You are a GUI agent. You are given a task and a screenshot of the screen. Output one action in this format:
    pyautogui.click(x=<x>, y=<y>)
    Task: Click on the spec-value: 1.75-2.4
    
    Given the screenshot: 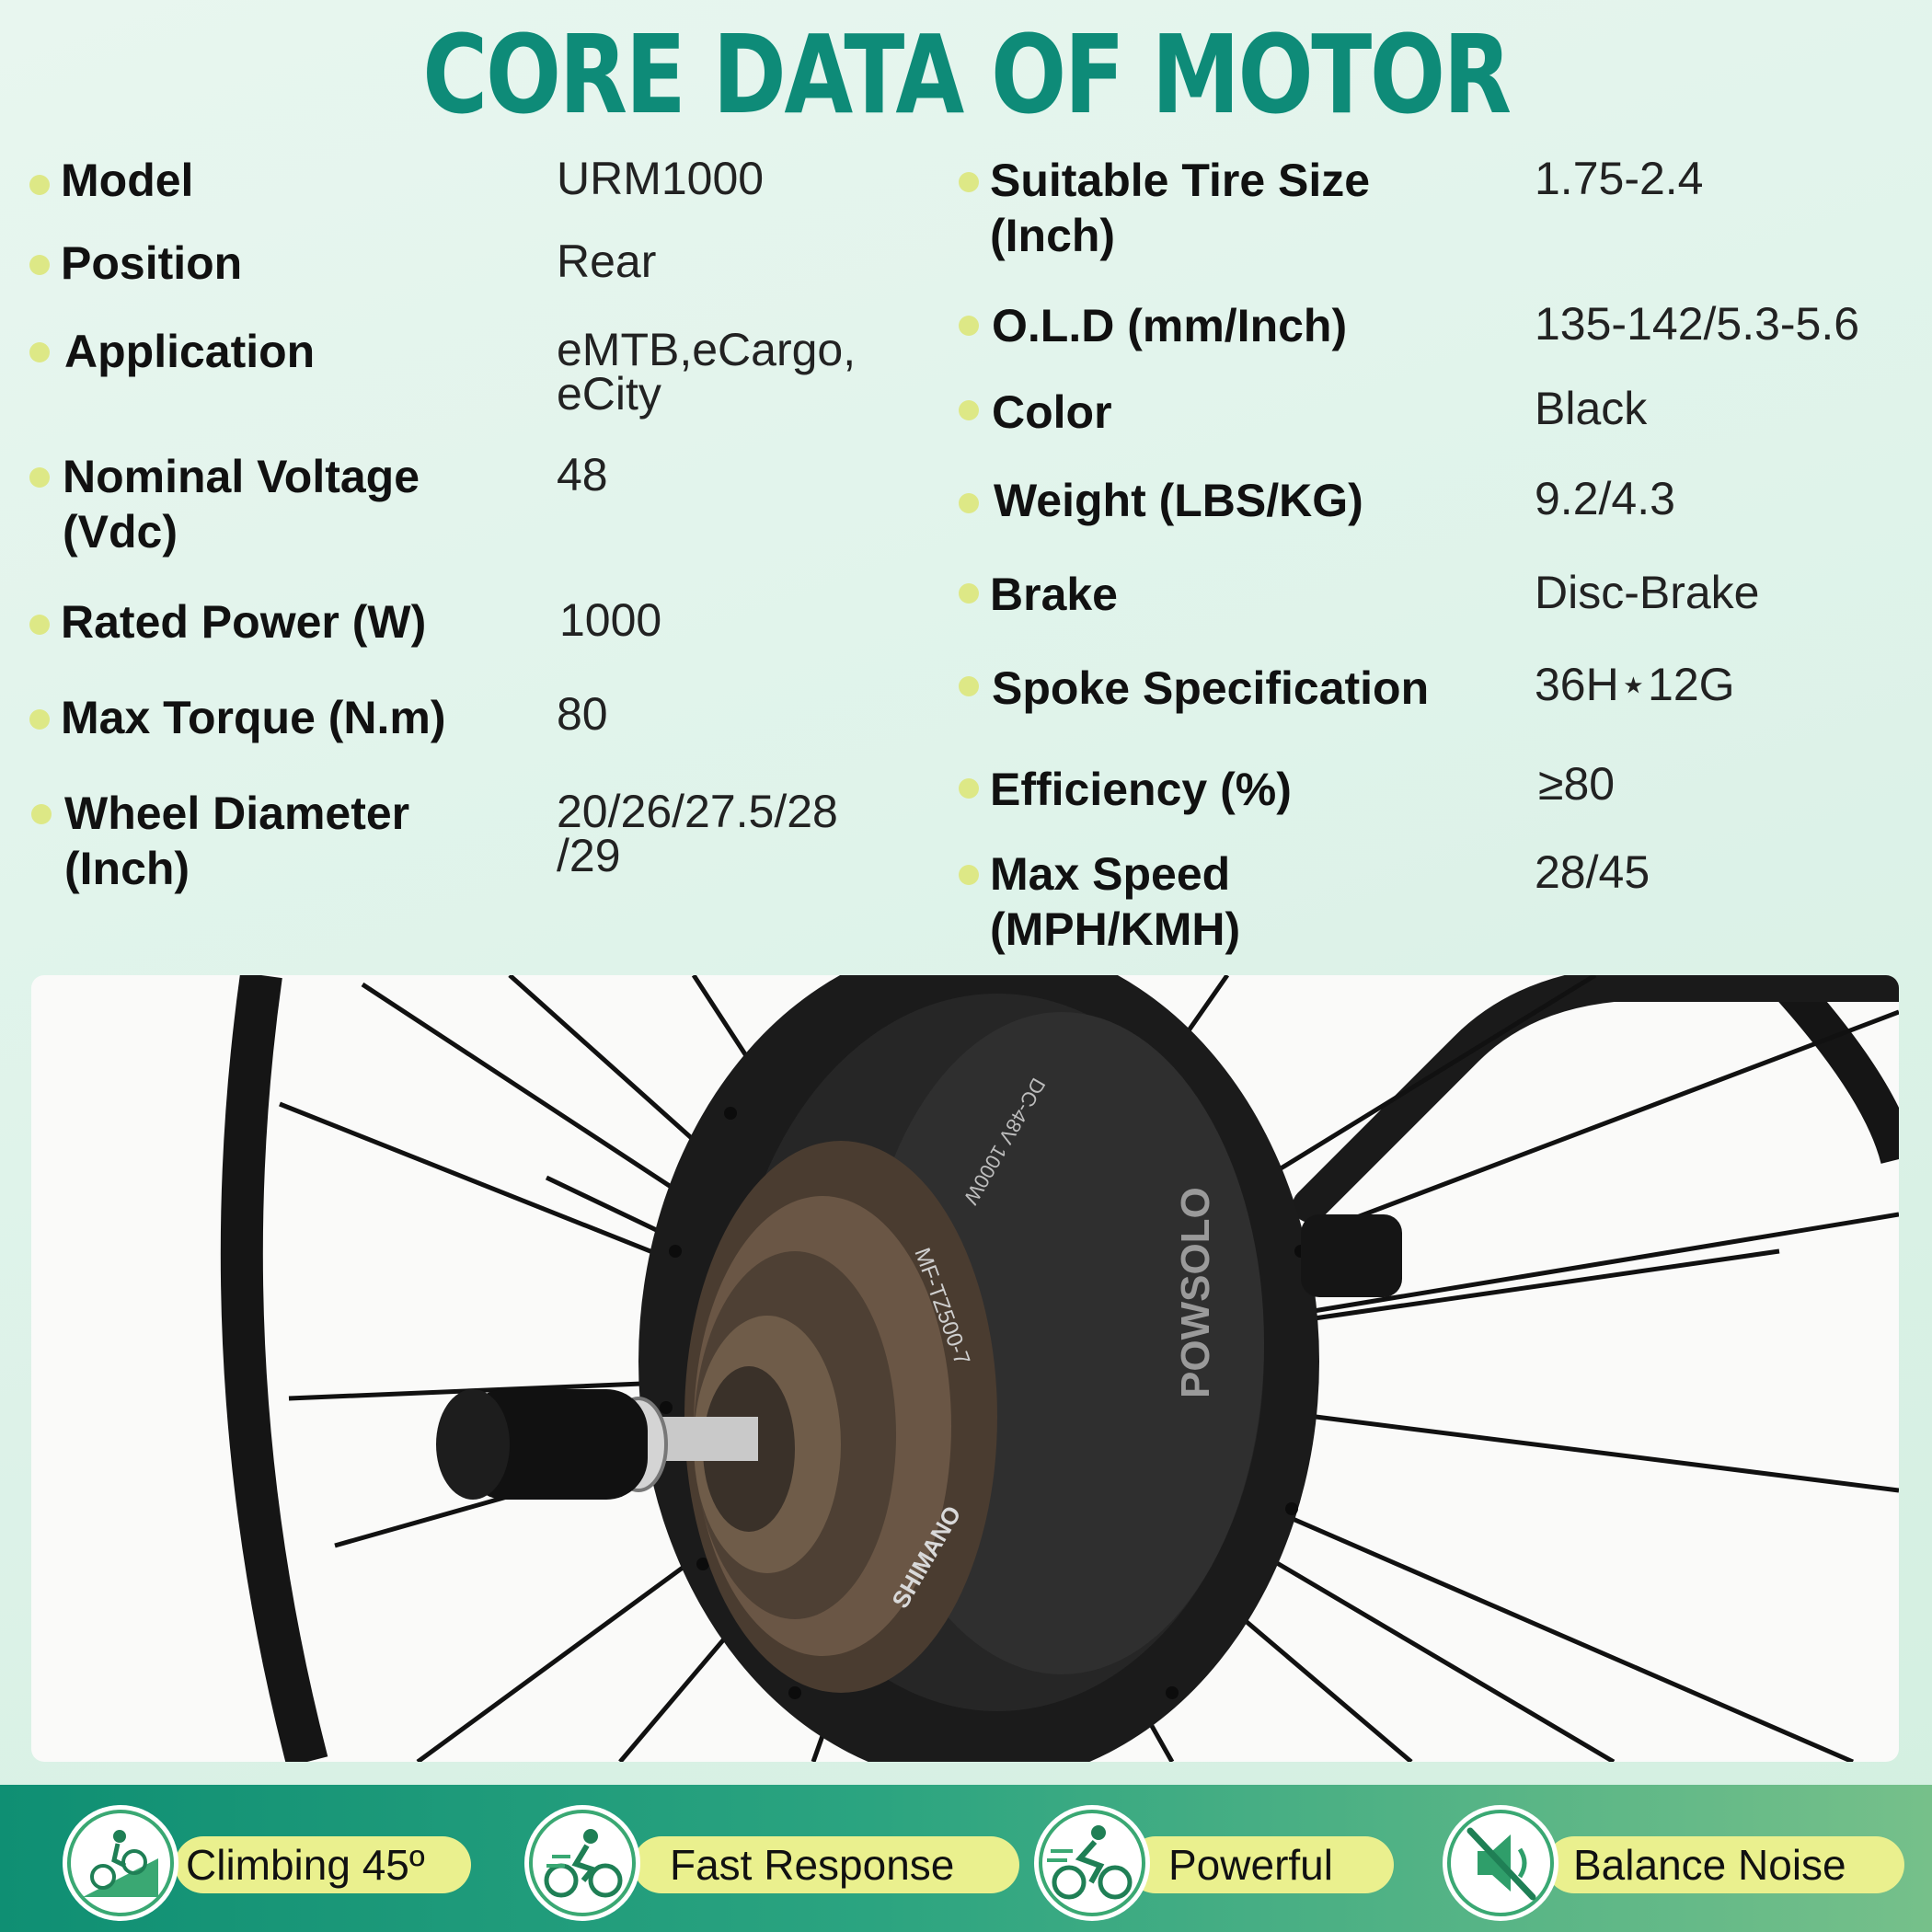 What is the action you would take?
    pyautogui.click(x=1619, y=178)
    